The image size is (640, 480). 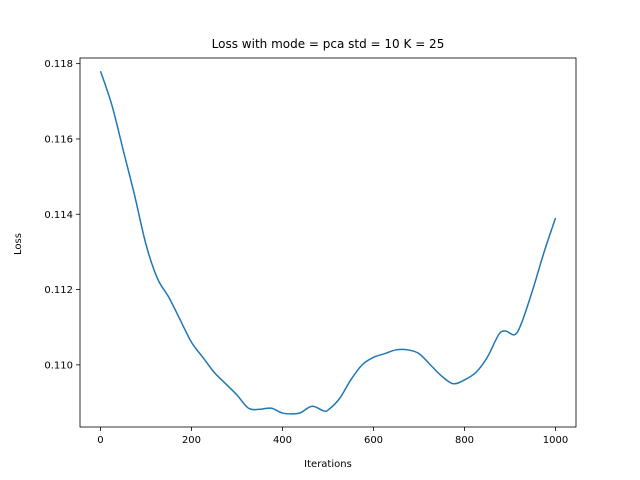 What do you see at coordinates (373, 440) in the screenshot?
I see `x-tick-label: 600` at bounding box center [373, 440].